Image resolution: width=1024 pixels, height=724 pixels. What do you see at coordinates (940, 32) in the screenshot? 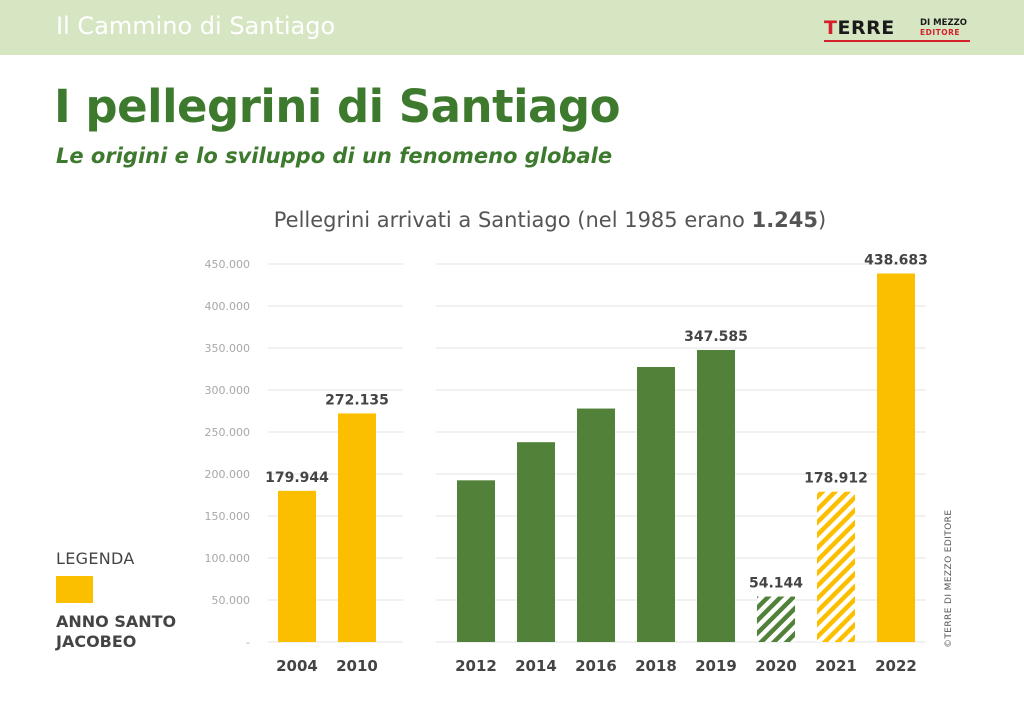
I see `logo-editore: EDITORE` at bounding box center [940, 32].